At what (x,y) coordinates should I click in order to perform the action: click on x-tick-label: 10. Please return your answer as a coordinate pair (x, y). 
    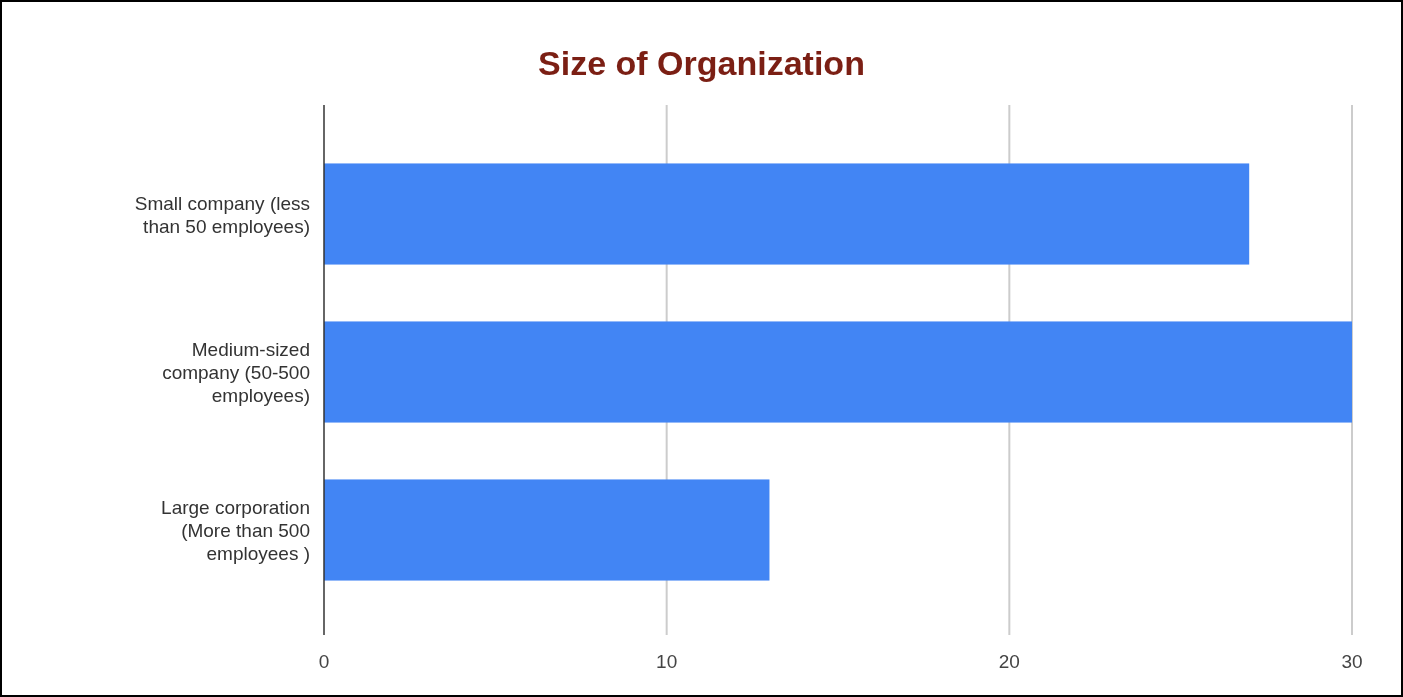
    Looking at the image, I should click on (667, 661).